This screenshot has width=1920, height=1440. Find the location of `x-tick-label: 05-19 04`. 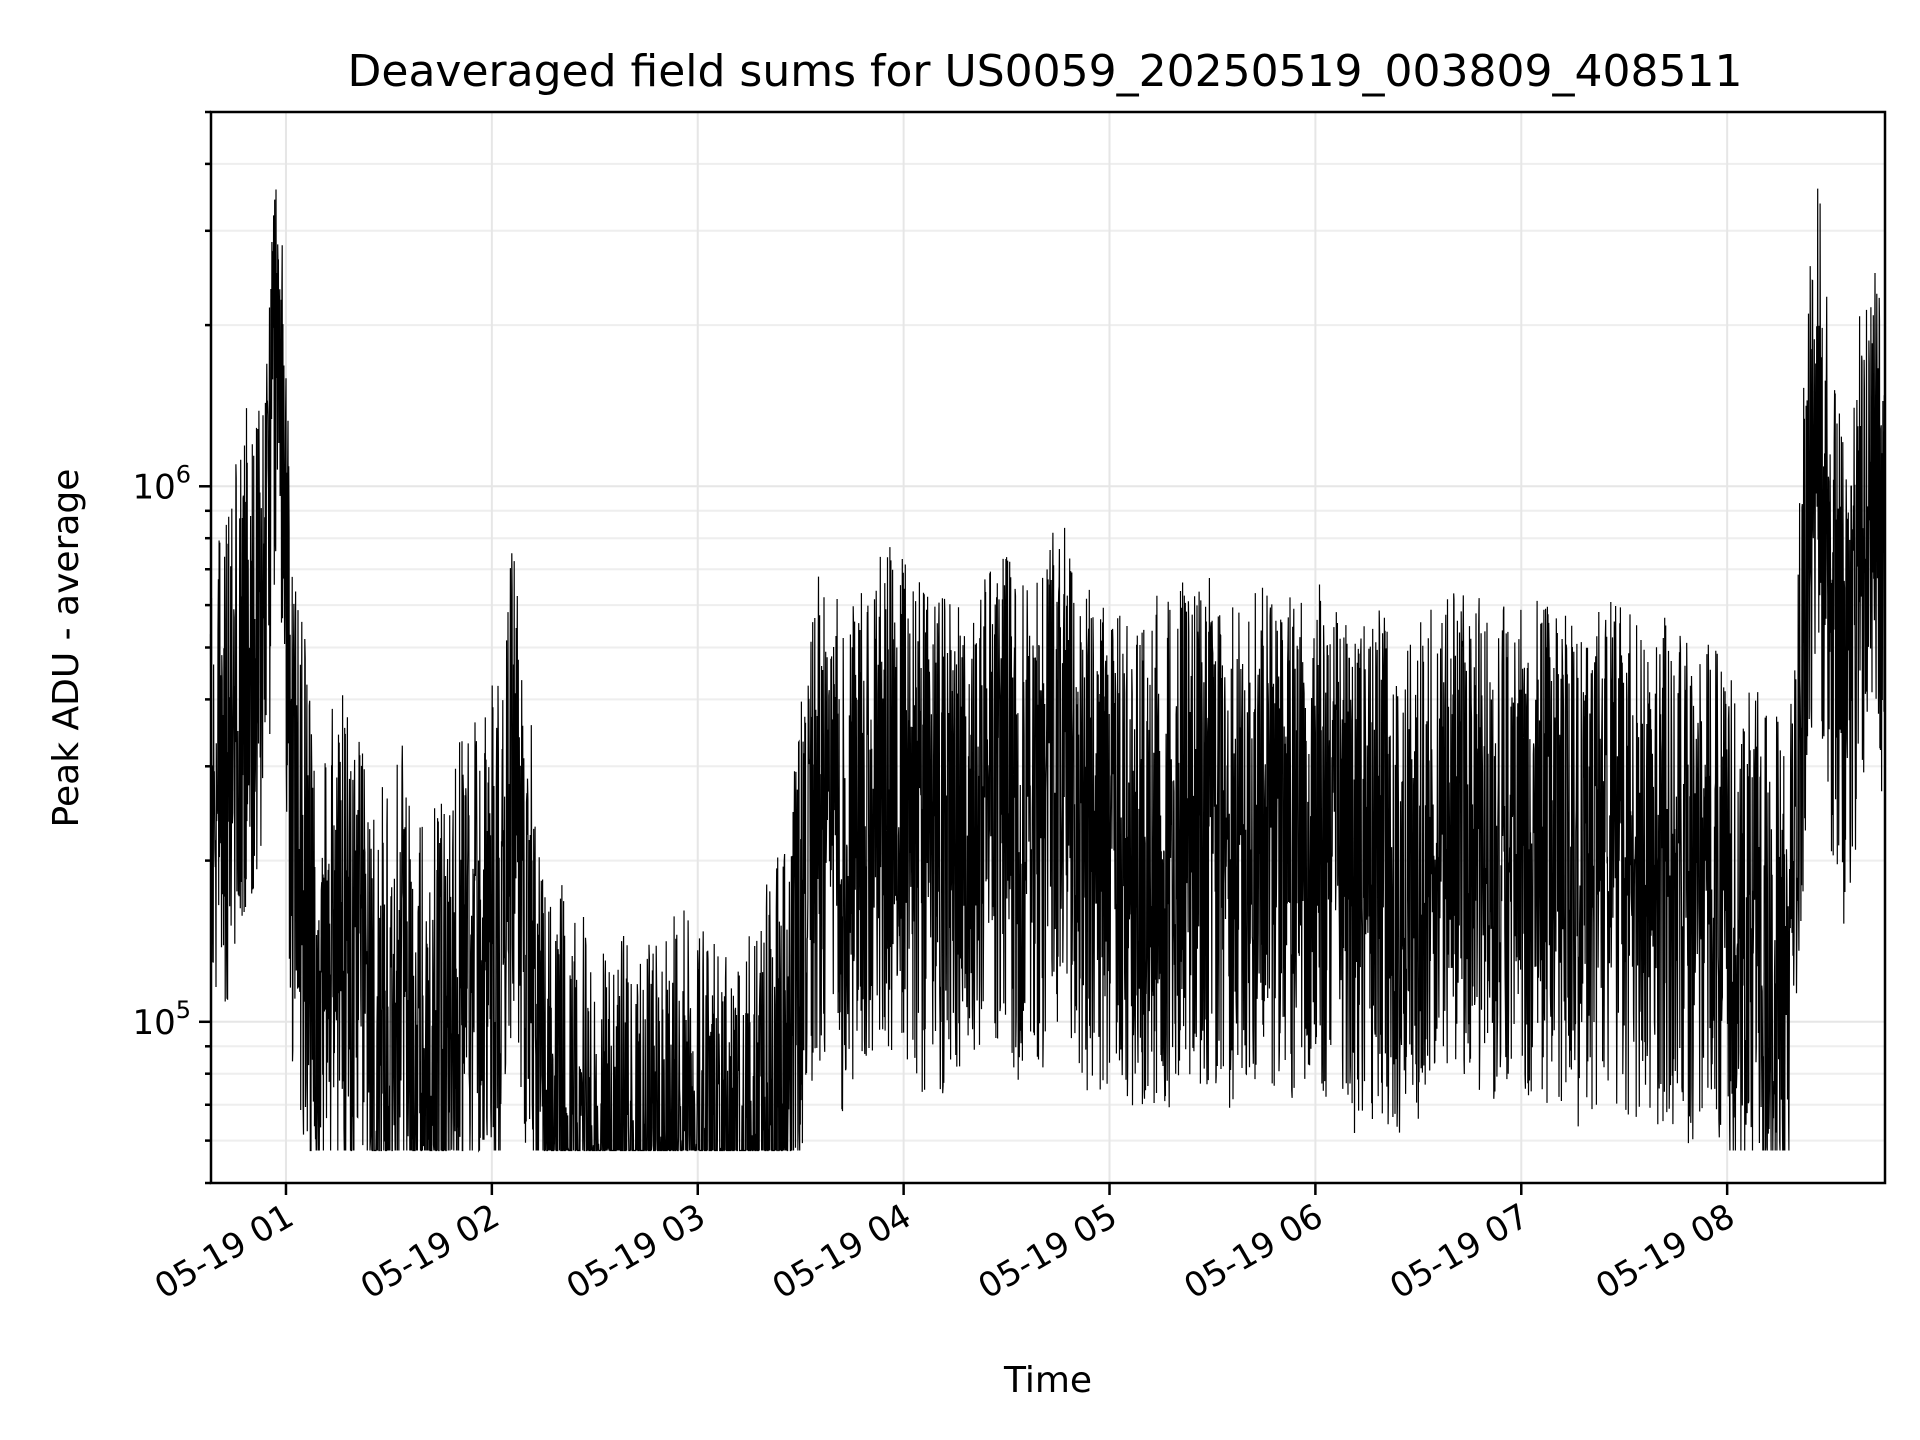

x-tick-label: 05-19 04 is located at coordinates (842, 1251).